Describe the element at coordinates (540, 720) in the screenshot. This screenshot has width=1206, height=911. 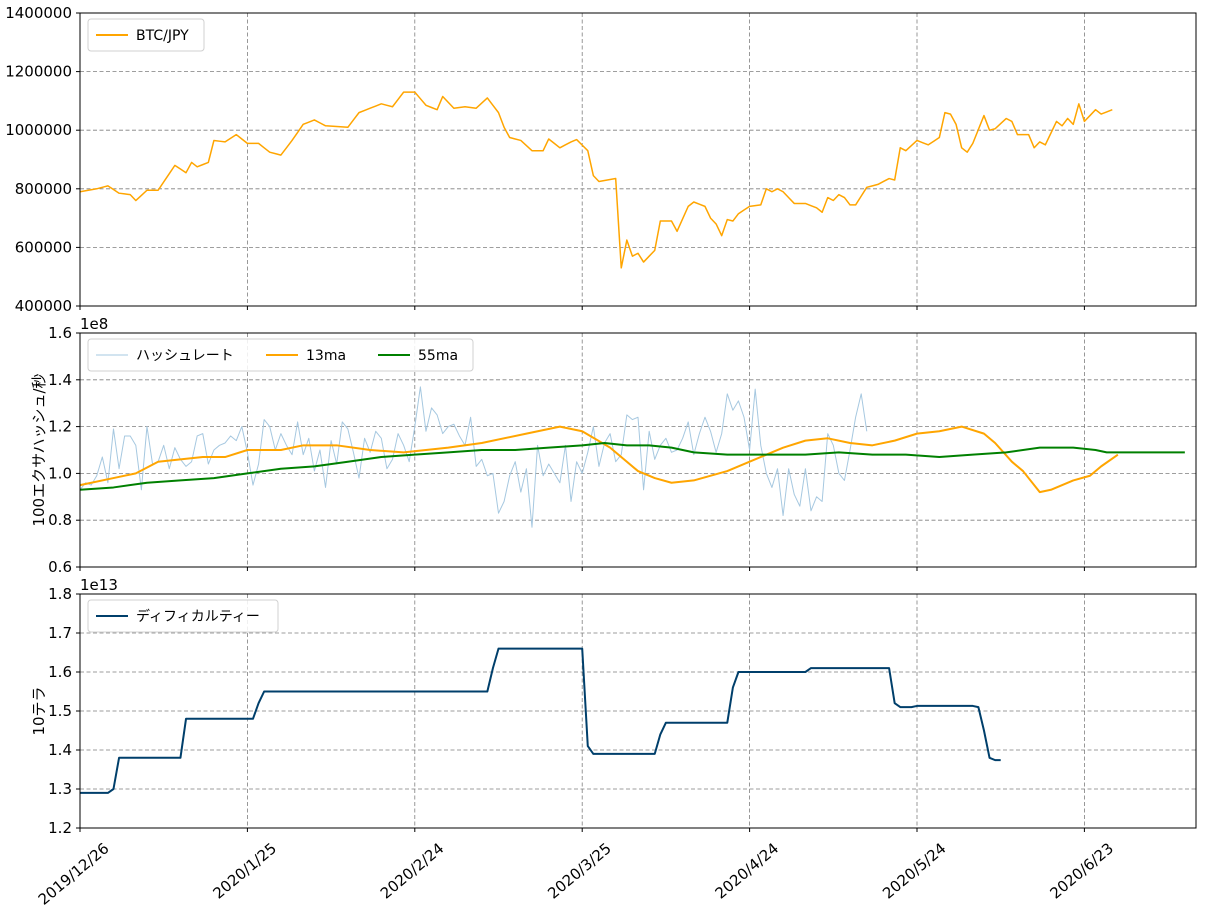
I see `series-line-ディフィカルティー` at that location.